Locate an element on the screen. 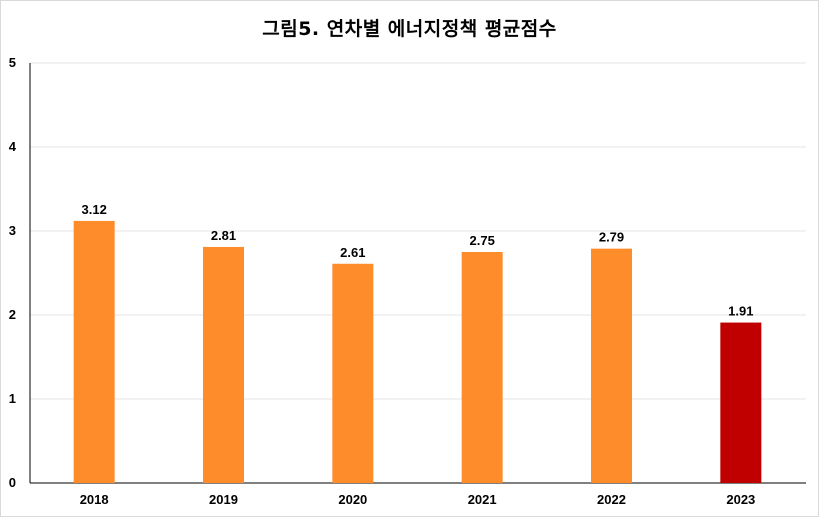 This screenshot has height=517, width=819. y-tick-label: 3 is located at coordinates (12, 230).